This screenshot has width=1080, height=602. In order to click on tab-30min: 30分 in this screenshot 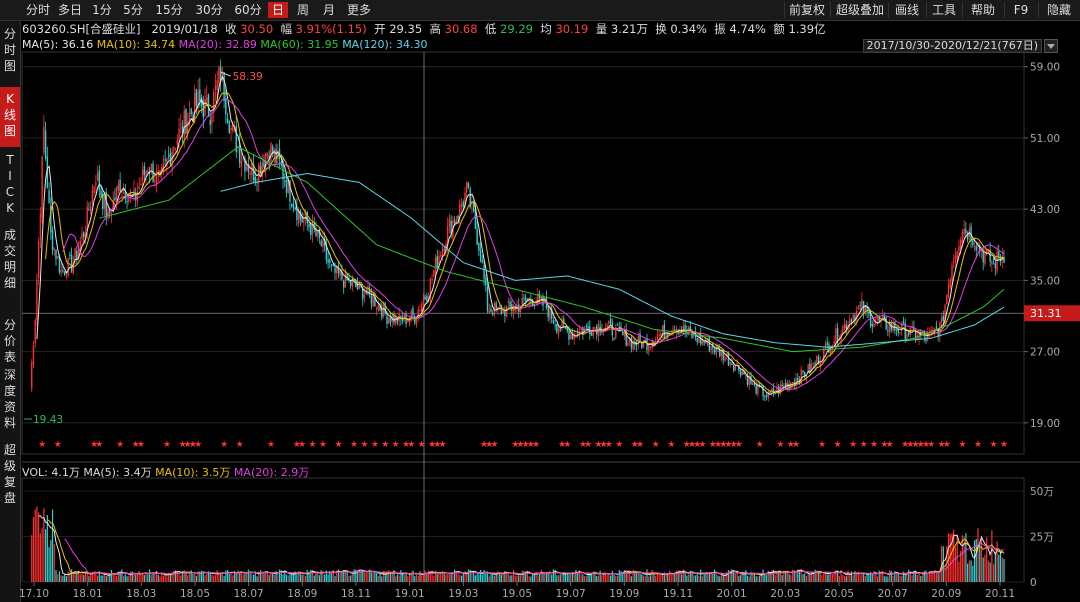, I will do `click(209, 10)`.